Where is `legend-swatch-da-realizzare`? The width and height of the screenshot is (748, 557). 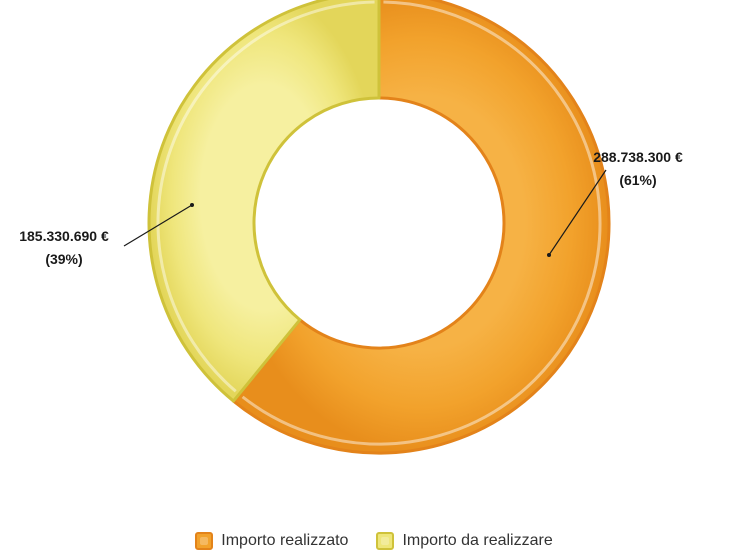 legend-swatch-da-realizzare is located at coordinates (385, 541).